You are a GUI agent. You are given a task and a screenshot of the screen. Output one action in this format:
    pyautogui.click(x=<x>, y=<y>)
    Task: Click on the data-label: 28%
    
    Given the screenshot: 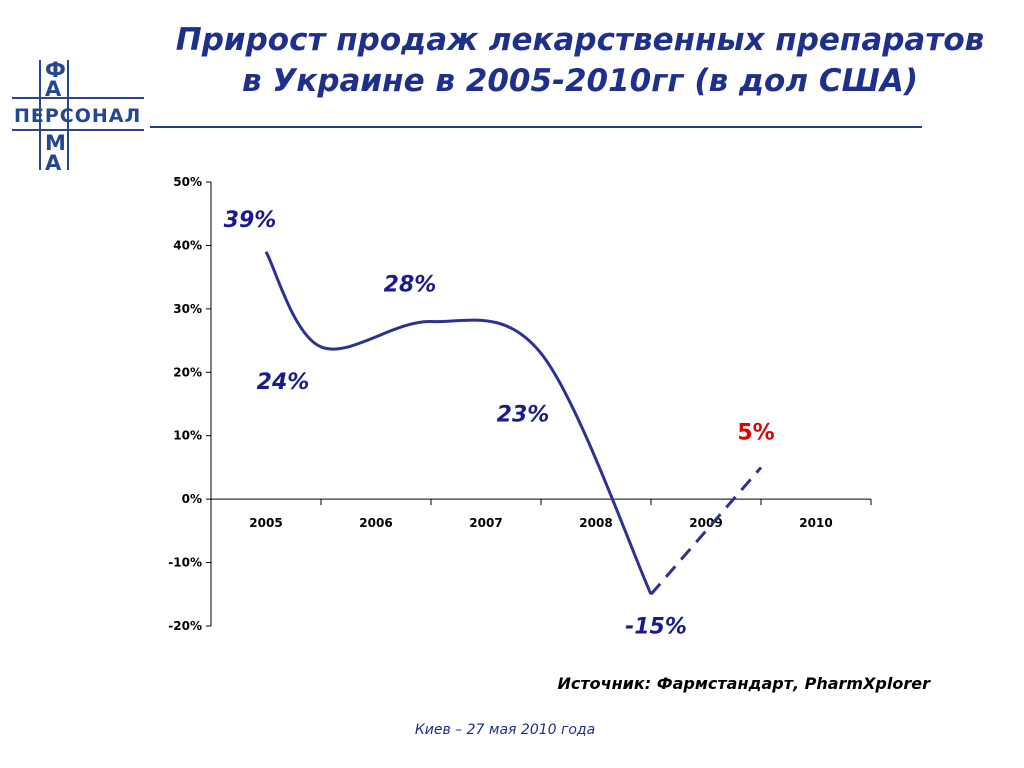 What is the action you would take?
    pyautogui.click(x=410, y=285)
    